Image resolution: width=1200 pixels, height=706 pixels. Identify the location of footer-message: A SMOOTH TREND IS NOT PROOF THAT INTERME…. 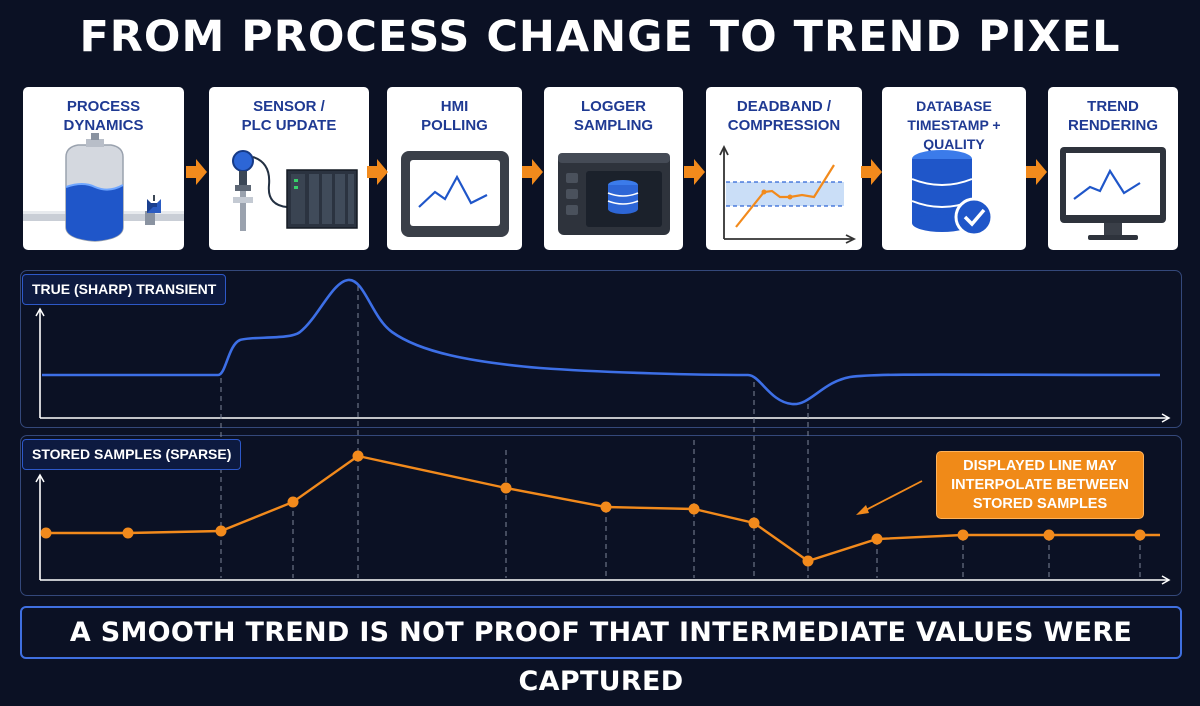
(601, 651).